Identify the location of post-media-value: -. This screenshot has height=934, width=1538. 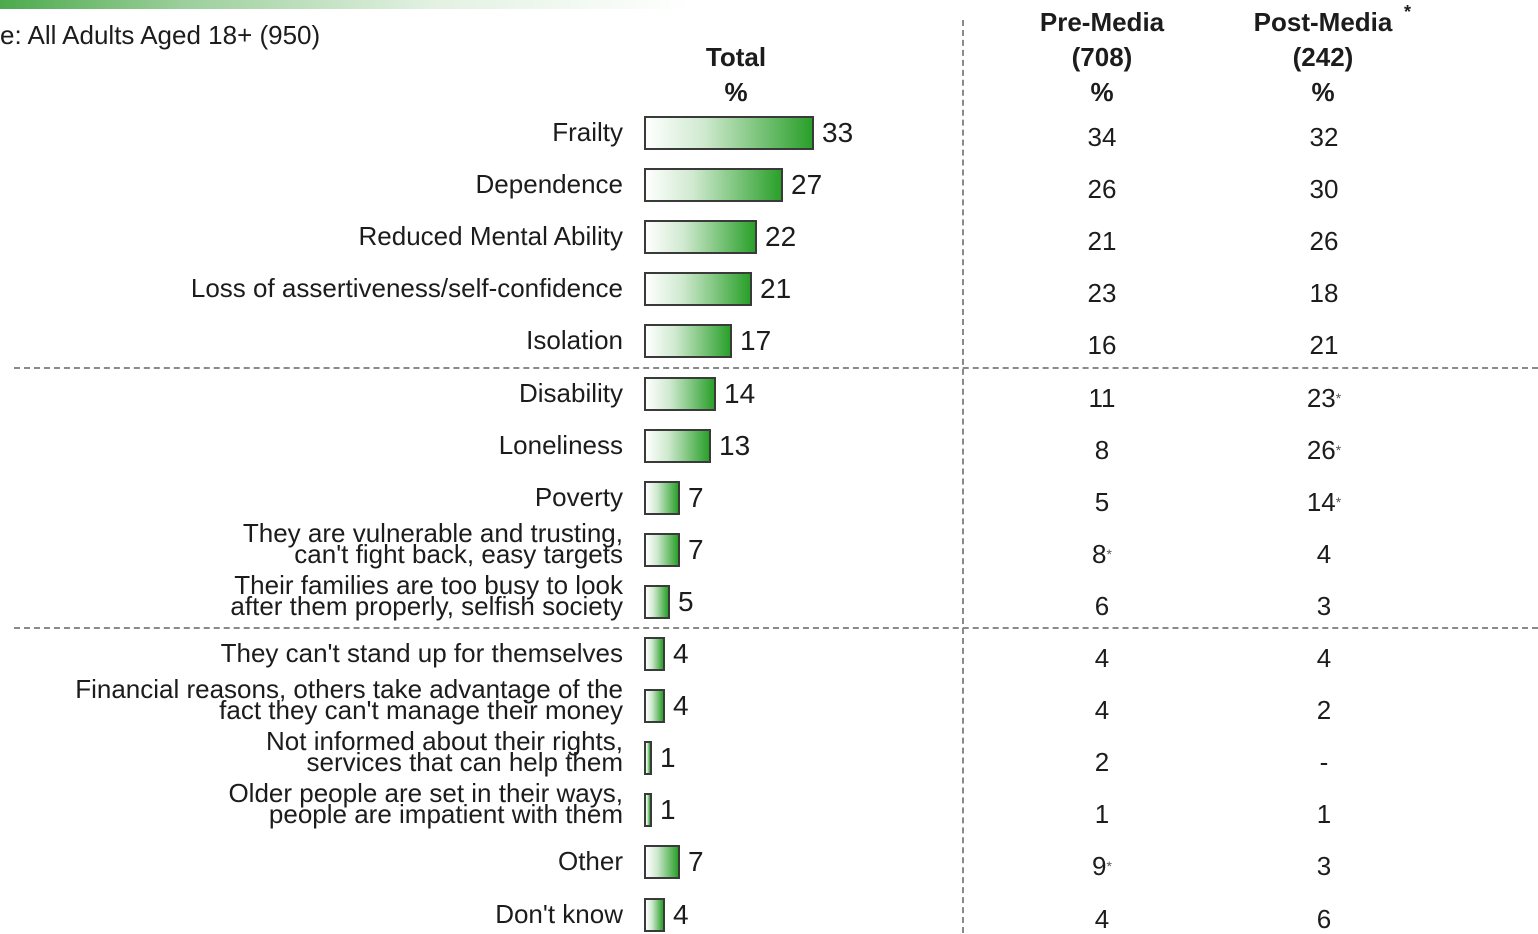
(1324, 762).